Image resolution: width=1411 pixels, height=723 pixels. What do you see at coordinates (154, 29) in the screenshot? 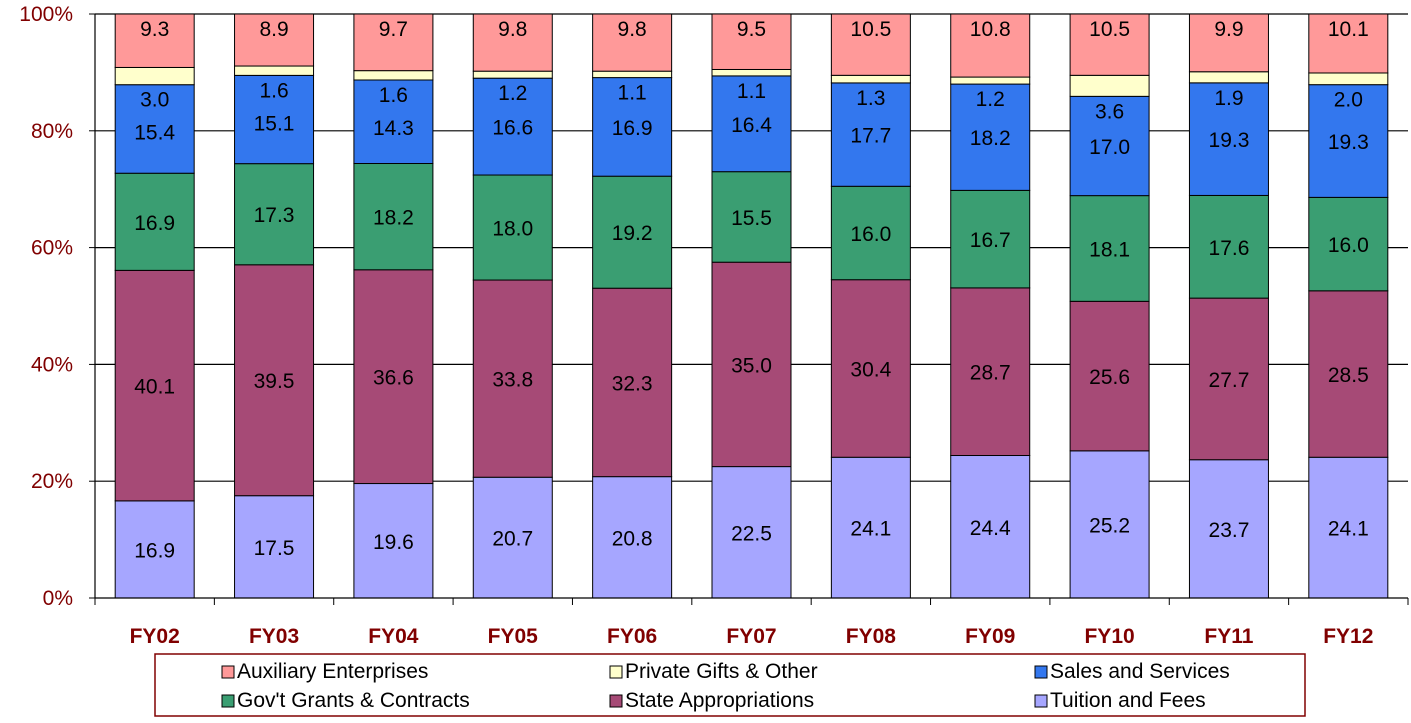
I see `data-label: 9.3` at bounding box center [154, 29].